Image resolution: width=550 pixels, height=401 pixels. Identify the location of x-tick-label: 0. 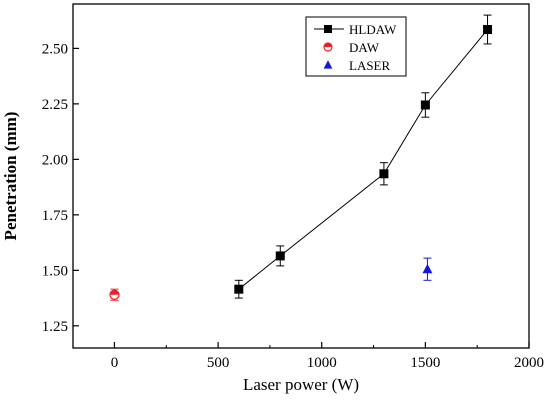
(115, 363).